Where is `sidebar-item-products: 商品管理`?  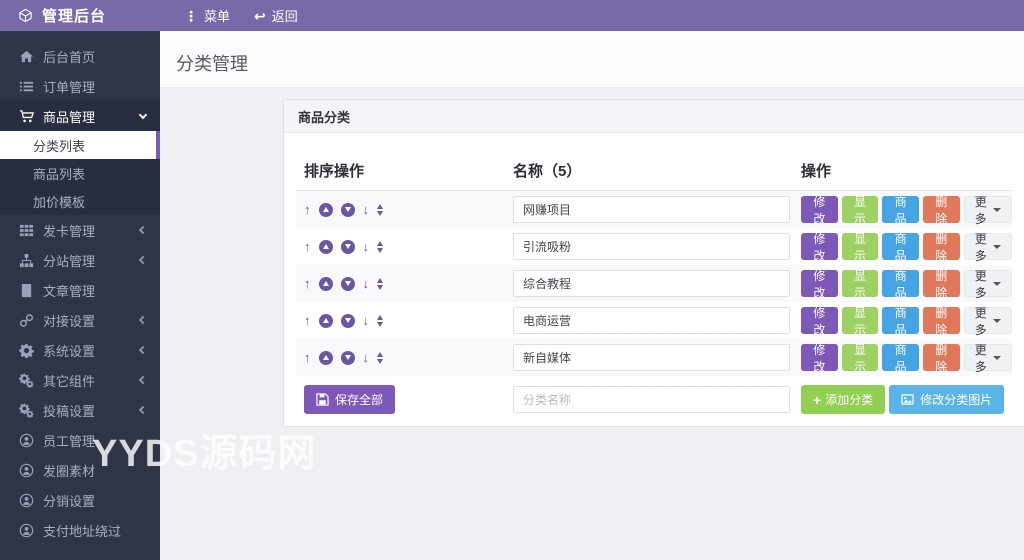
sidebar-item-products: 商品管理 is located at coordinates (80, 116).